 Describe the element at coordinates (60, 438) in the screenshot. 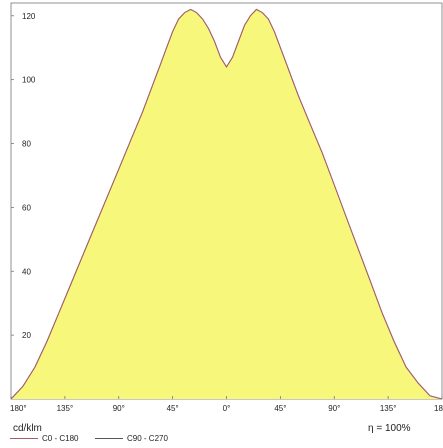

I see `legend-label-c0-c180: C0 - C180` at that location.